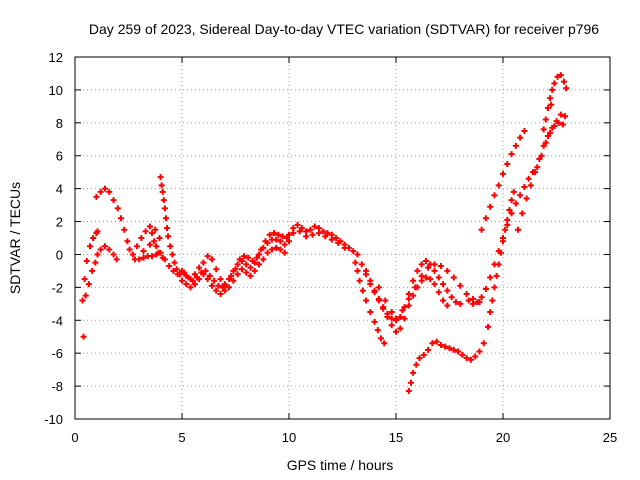  What do you see at coordinates (59, 254) in the screenshot?
I see `y-tick-label: 0` at bounding box center [59, 254].